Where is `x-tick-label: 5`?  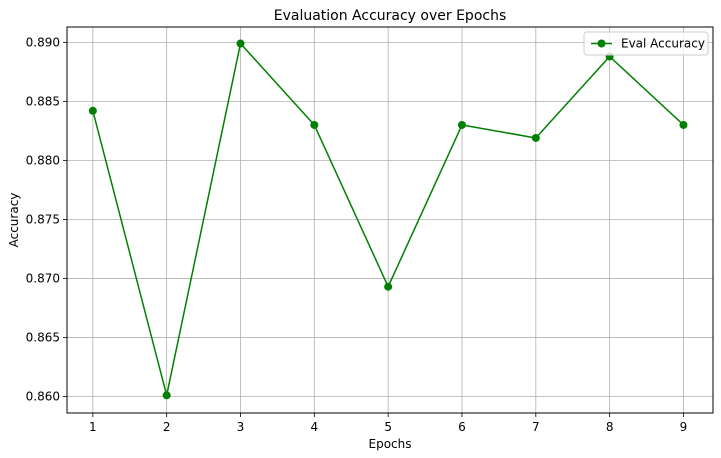 x-tick-label: 5 is located at coordinates (388, 427).